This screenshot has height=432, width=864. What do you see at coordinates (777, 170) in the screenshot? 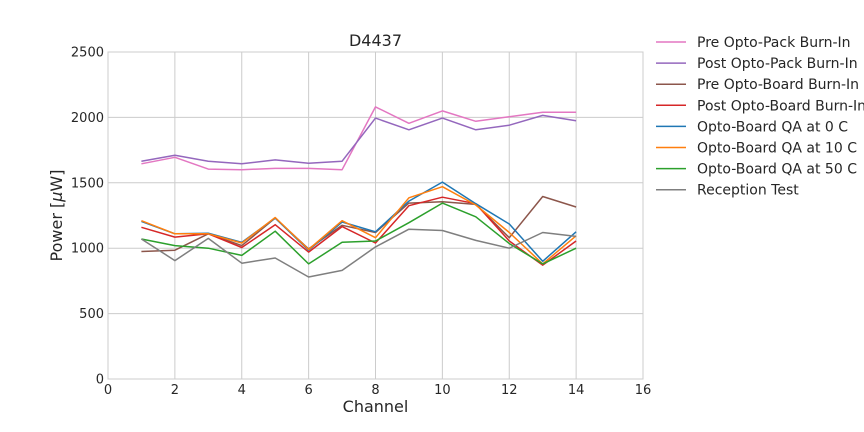
I see `legend-label: Opto-Board QA at 50 C` at bounding box center [777, 170].